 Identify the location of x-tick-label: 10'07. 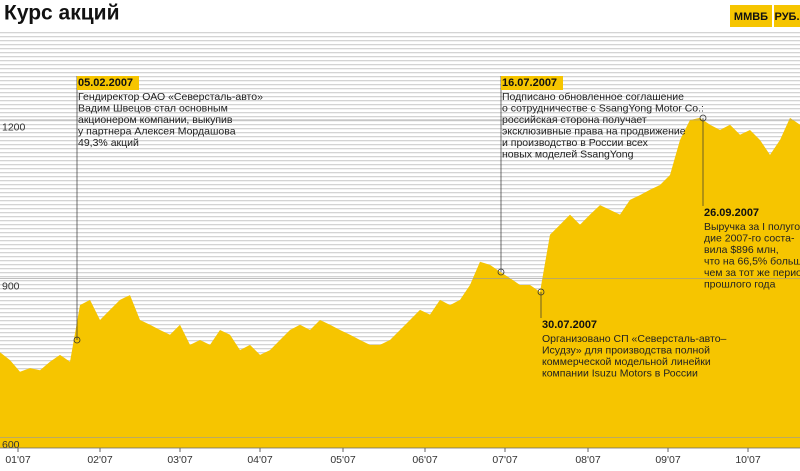
(748, 460).